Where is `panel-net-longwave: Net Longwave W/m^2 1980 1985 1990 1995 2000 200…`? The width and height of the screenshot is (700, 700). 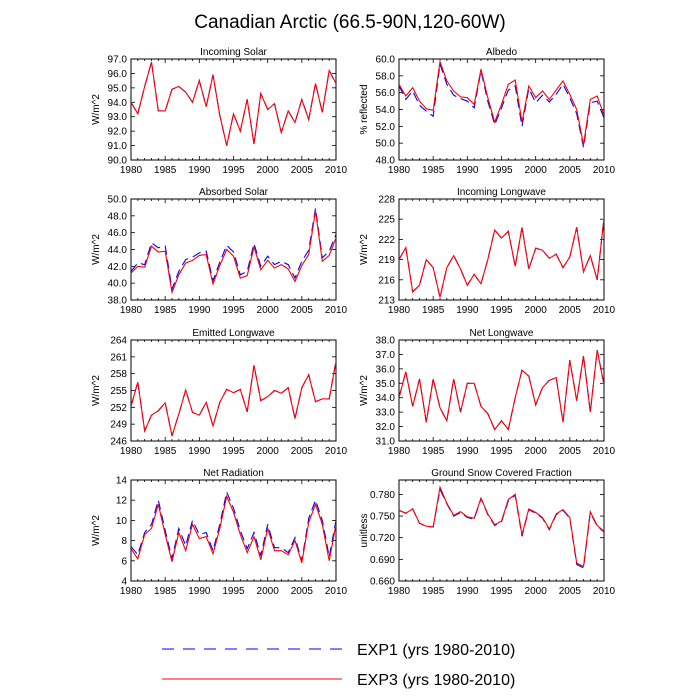 panel-net-longwave: Net Longwave W/m^2 1980 1985 1990 1995 2000 200… is located at coordinates (487, 392).